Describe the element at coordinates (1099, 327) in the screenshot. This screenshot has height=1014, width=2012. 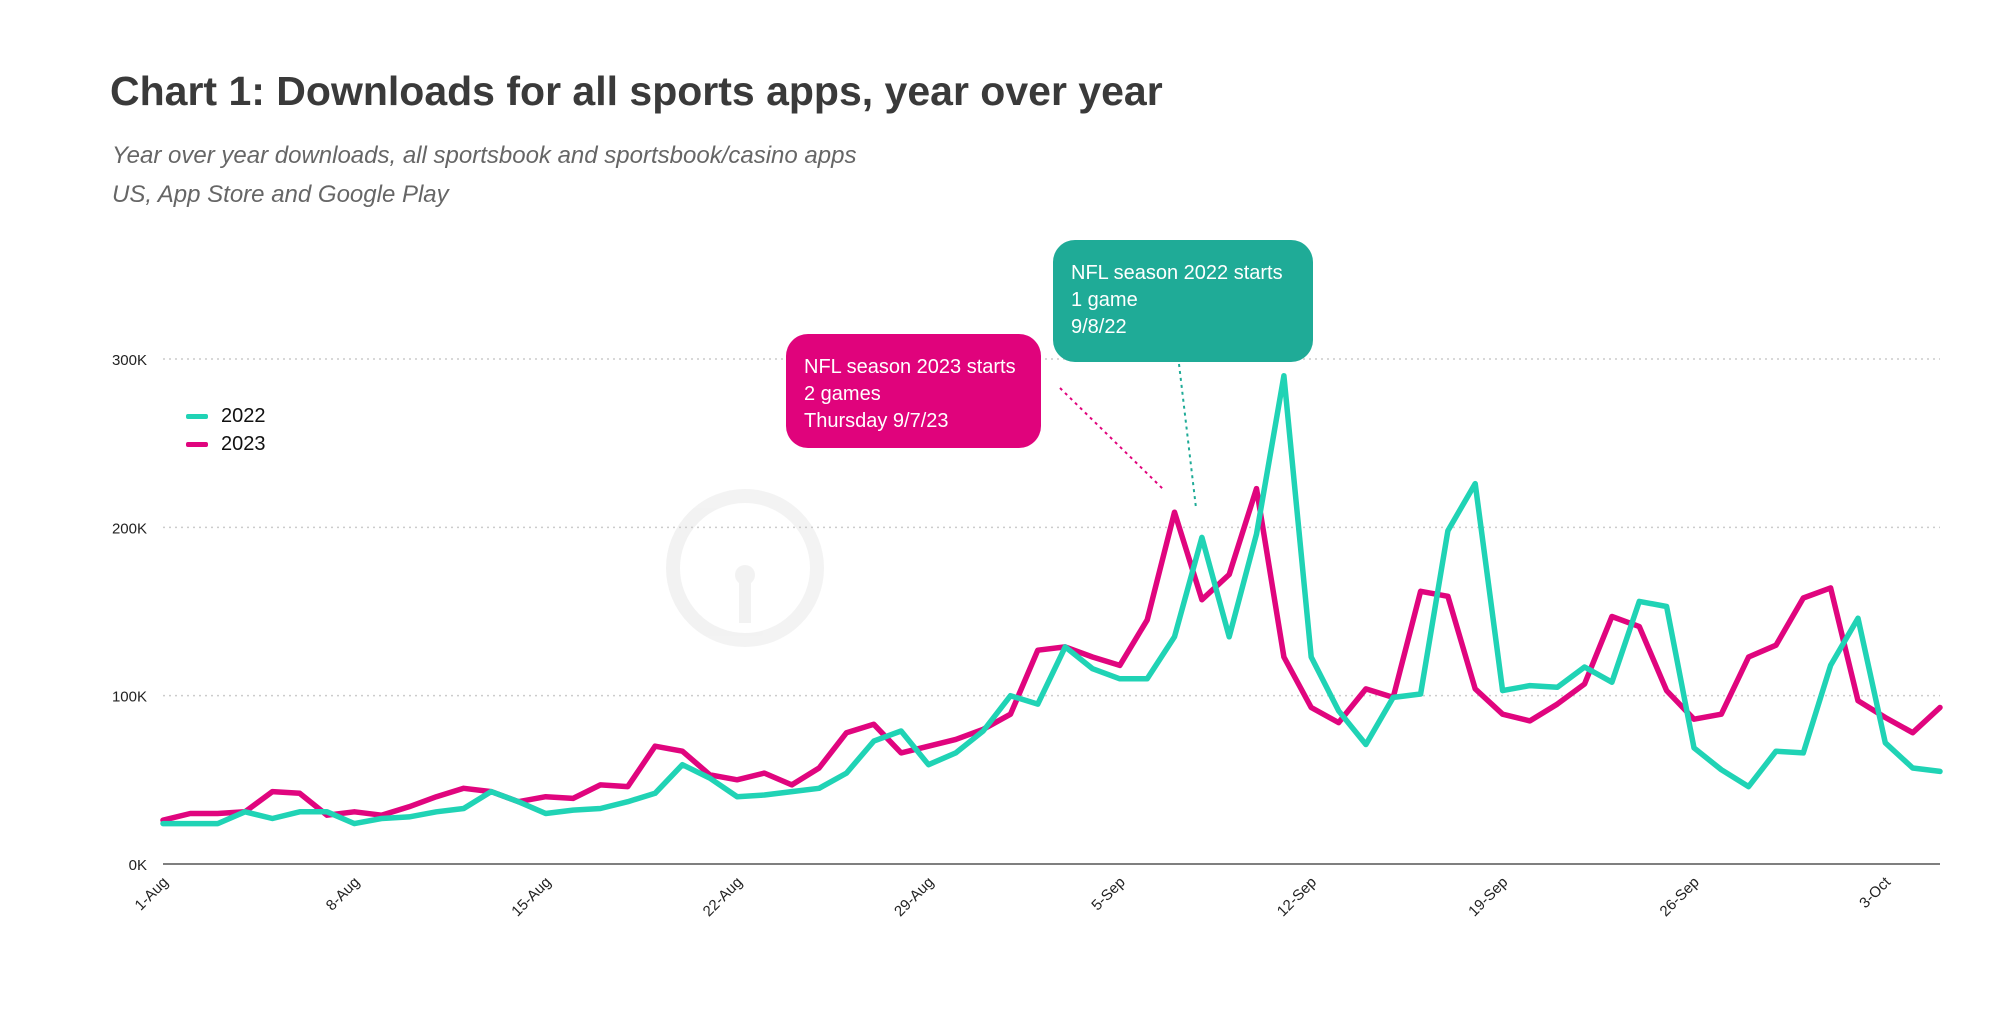
I see `callout-2022-line-3: 9/8/22` at that location.